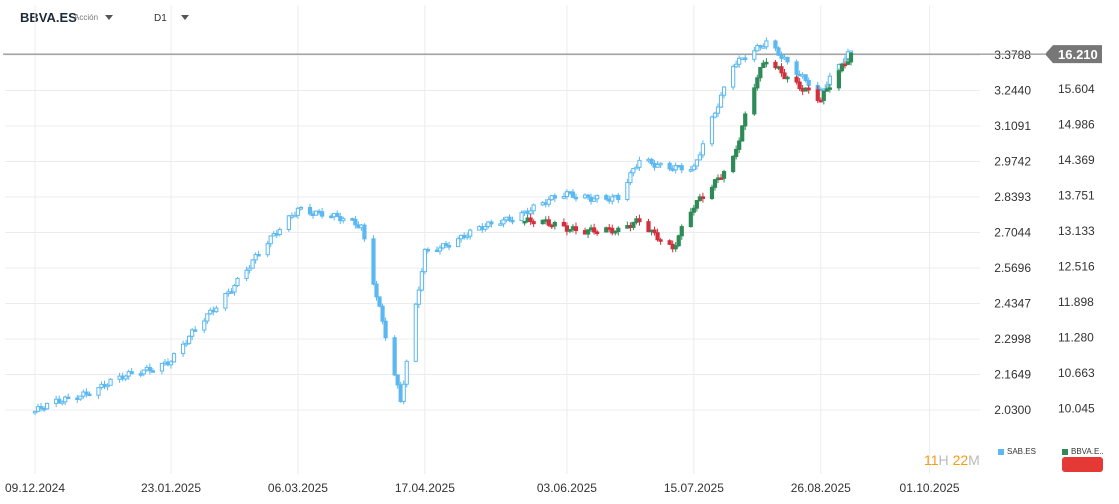 The width and height of the screenshot is (1119, 504). Describe the element at coordinates (86, 17) in the screenshot. I see `symbol-type: Acción` at that location.